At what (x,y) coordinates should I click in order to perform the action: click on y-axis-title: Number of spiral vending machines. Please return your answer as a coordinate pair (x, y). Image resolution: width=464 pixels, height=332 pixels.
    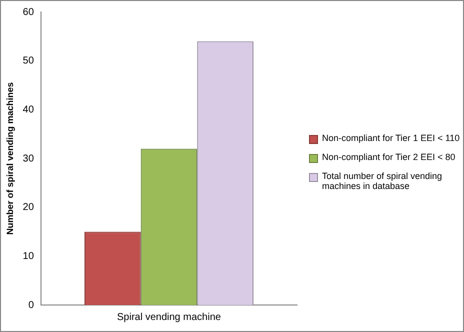
    Looking at the image, I should click on (9, 158).